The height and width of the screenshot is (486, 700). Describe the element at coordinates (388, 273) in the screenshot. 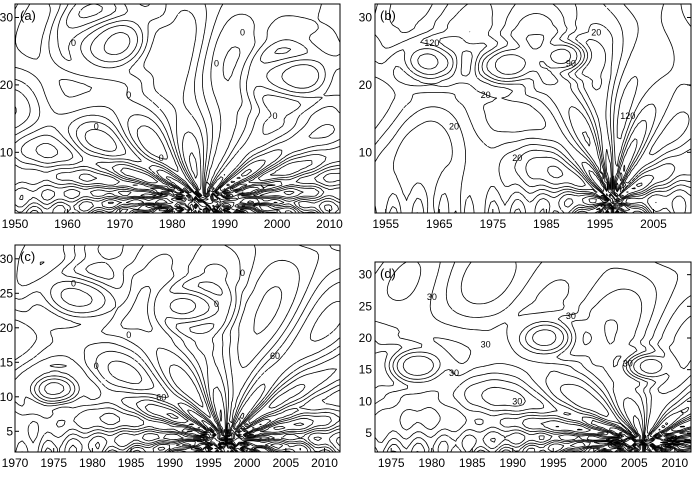

I see `panel-label: (d)` at that location.